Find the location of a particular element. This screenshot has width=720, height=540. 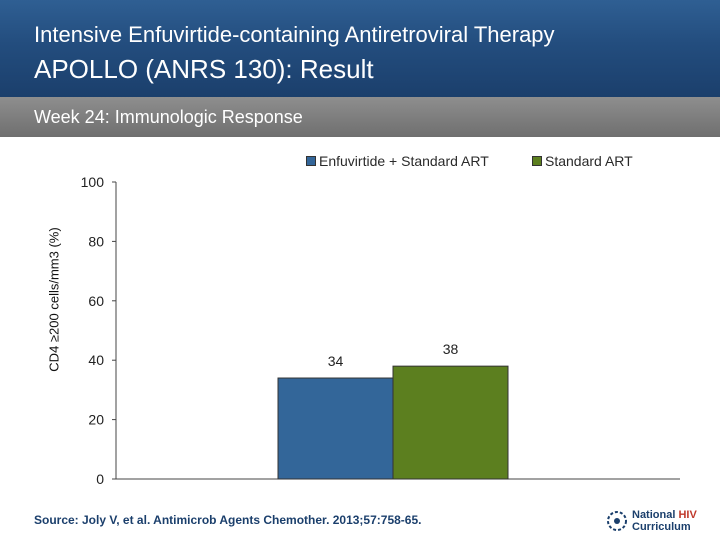

legend-item-standard-art: Standard ART is located at coordinates (582, 161).